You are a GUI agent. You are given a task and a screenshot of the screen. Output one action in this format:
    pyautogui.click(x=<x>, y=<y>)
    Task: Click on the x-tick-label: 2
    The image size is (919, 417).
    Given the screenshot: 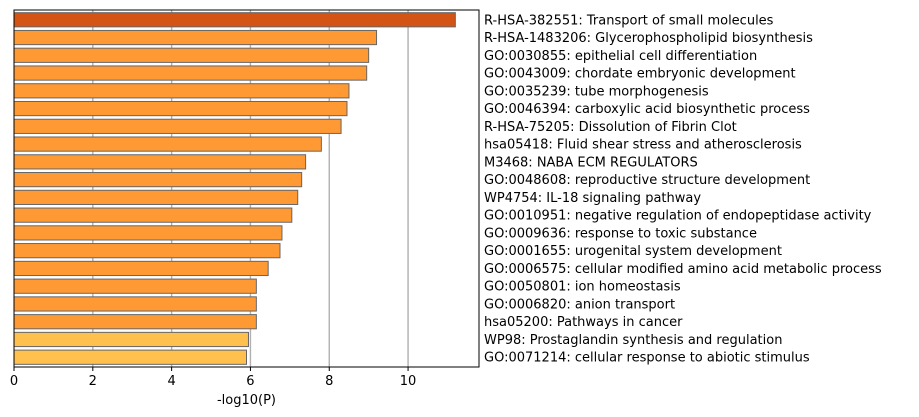 What is the action you would take?
    pyautogui.click(x=93, y=381)
    